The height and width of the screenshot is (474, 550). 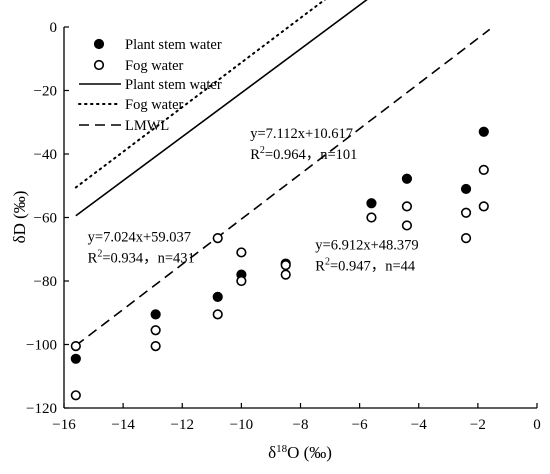 What do you see at coordinates (537, 425) in the screenshot?
I see `x-tick-label: 0` at bounding box center [537, 425].